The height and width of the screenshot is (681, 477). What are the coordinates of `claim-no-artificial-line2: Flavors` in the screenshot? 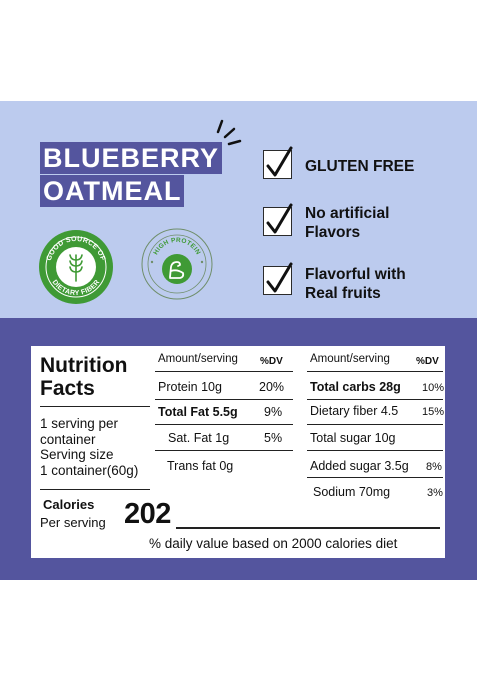 It's located at (333, 232).